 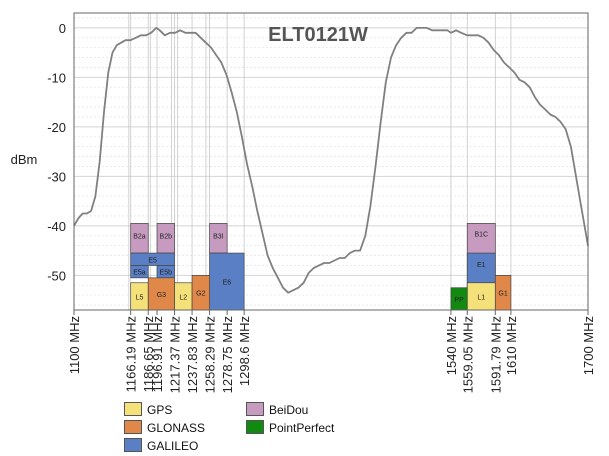 What do you see at coordinates (133, 409) in the screenshot?
I see `legend-swatch-gps` at bounding box center [133, 409].